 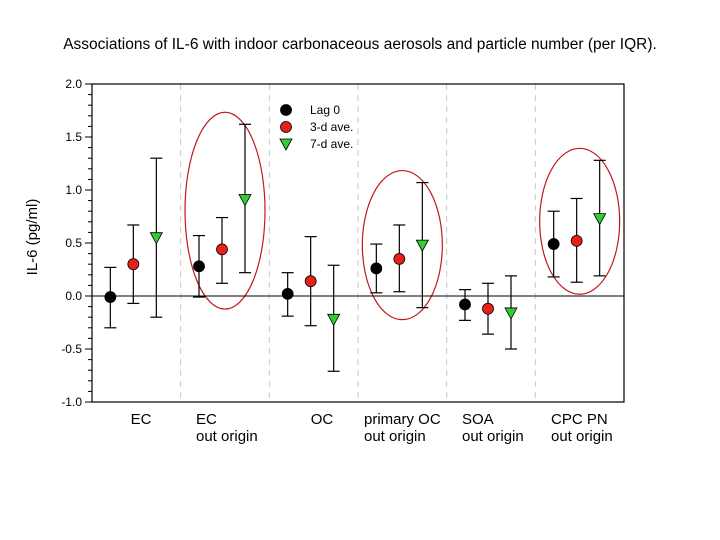 What do you see at coordinates (331, 127) in the screenshot?
I see `legend-label: 3-d ave.` at bounding box center [331, 127].